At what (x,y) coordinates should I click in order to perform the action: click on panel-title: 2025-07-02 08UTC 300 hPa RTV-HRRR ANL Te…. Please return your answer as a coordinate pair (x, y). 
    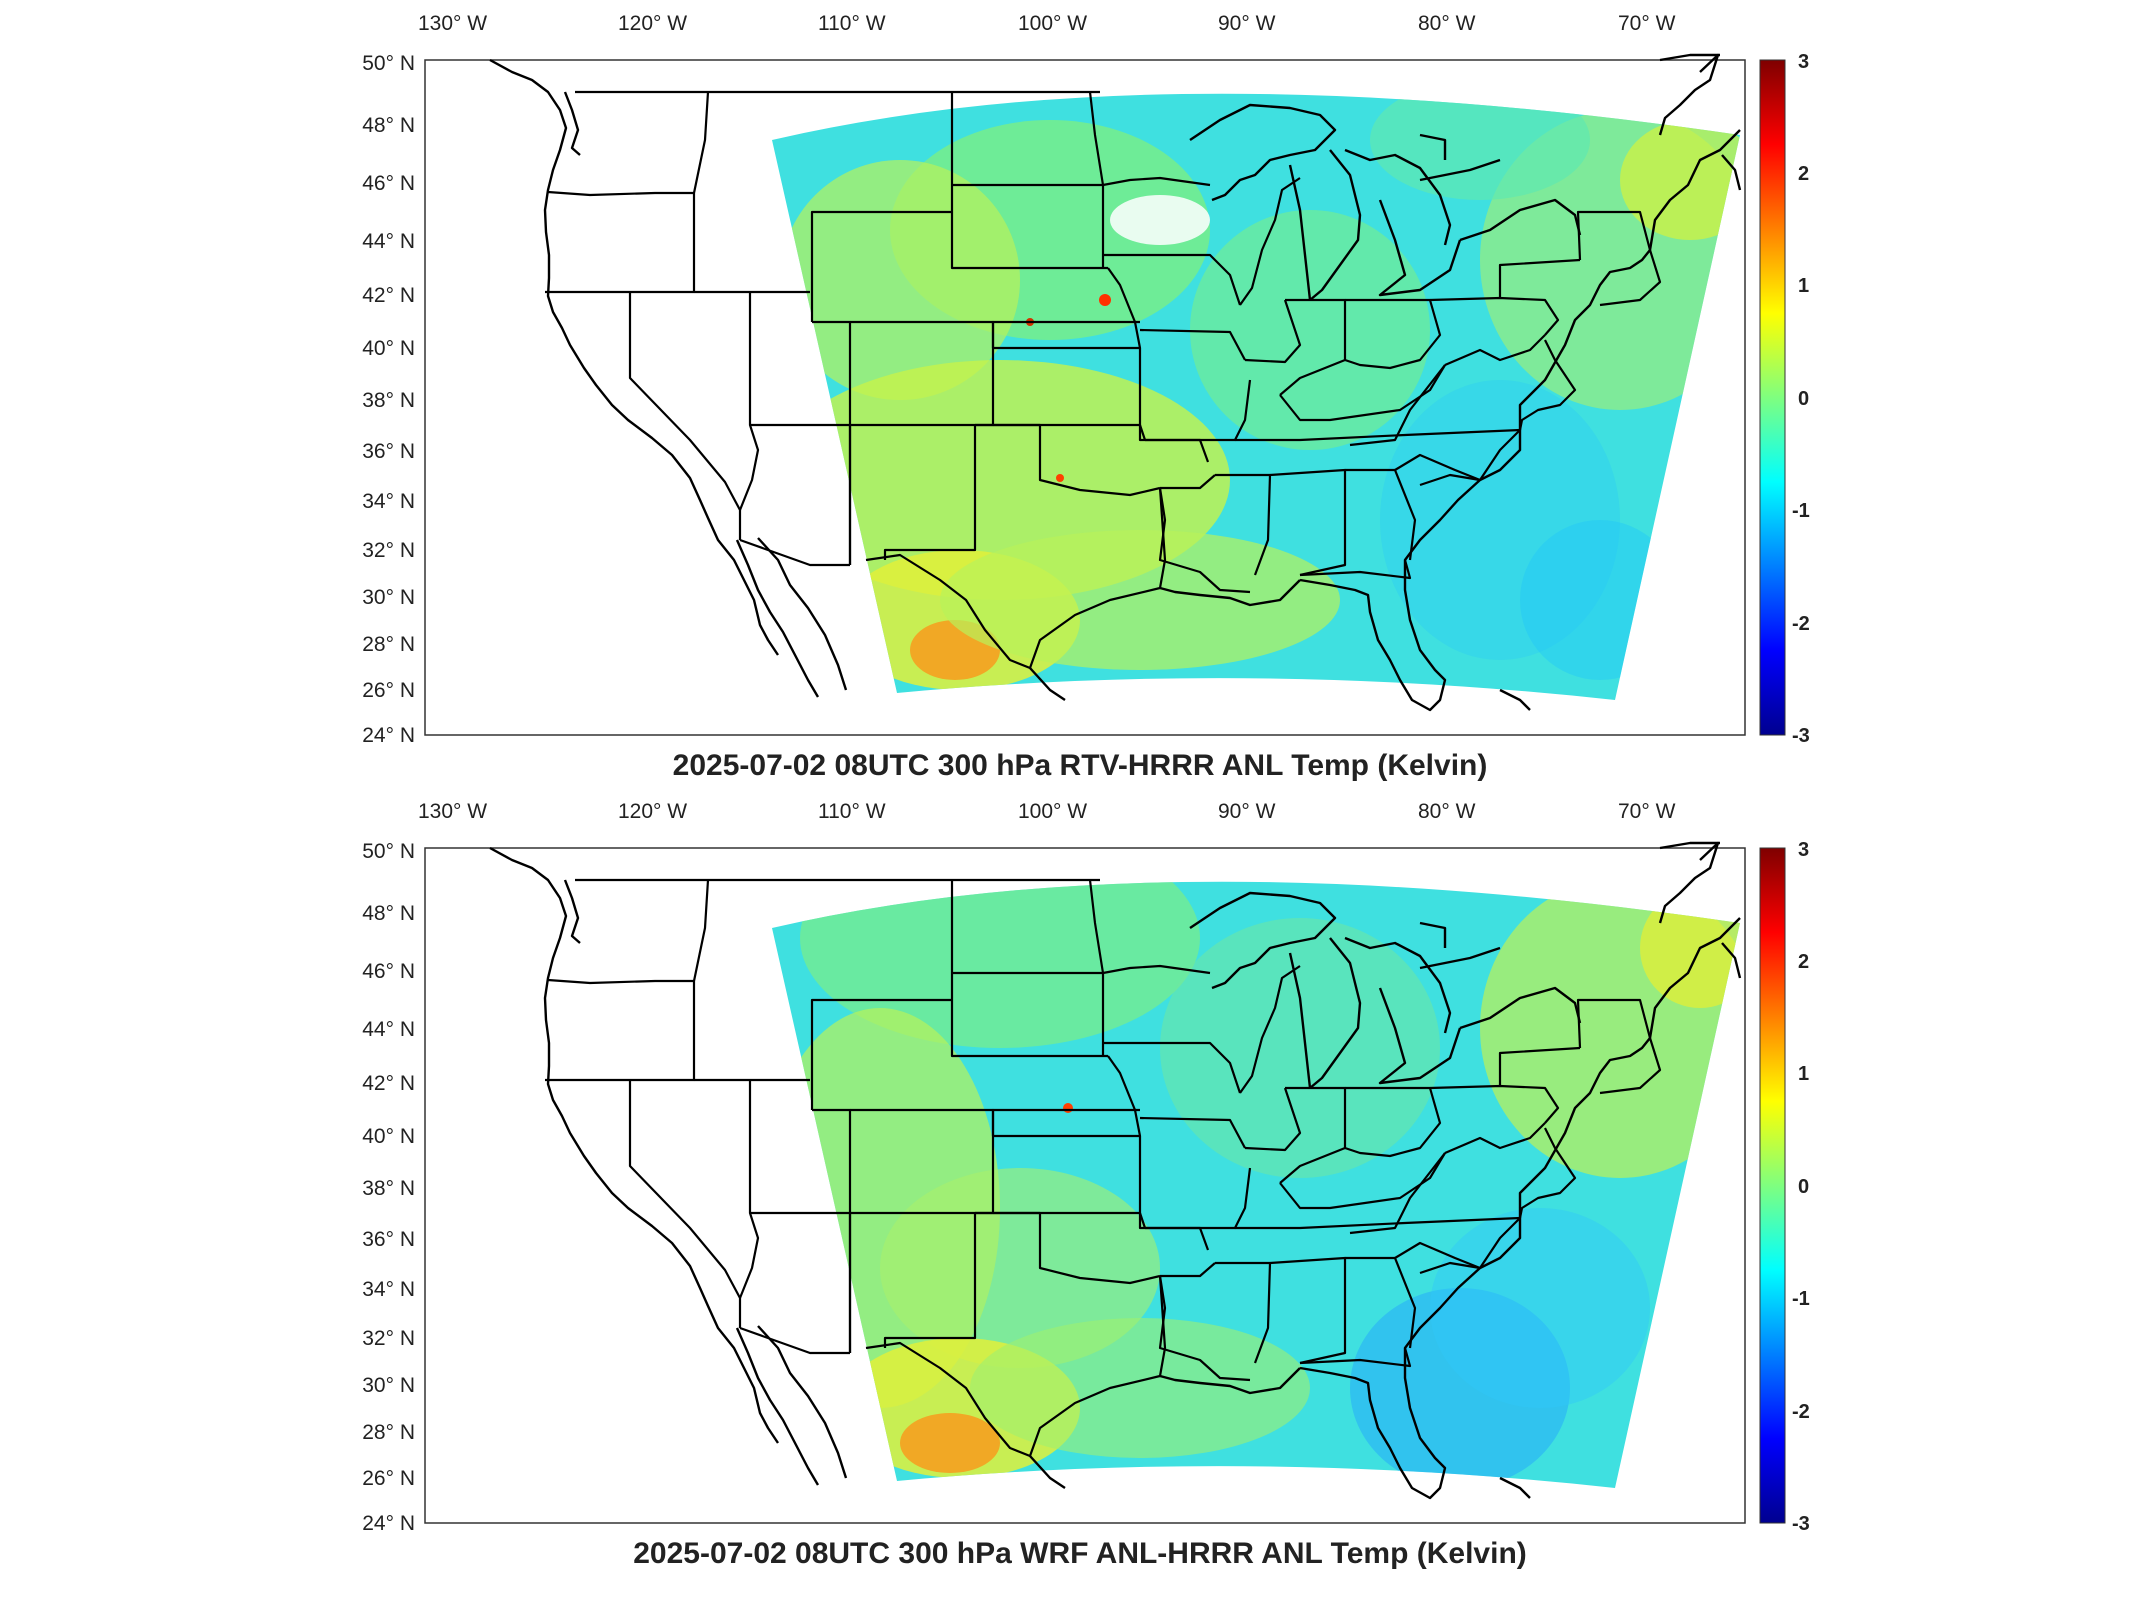
    Looking at the image, I should click on (1080, 765).